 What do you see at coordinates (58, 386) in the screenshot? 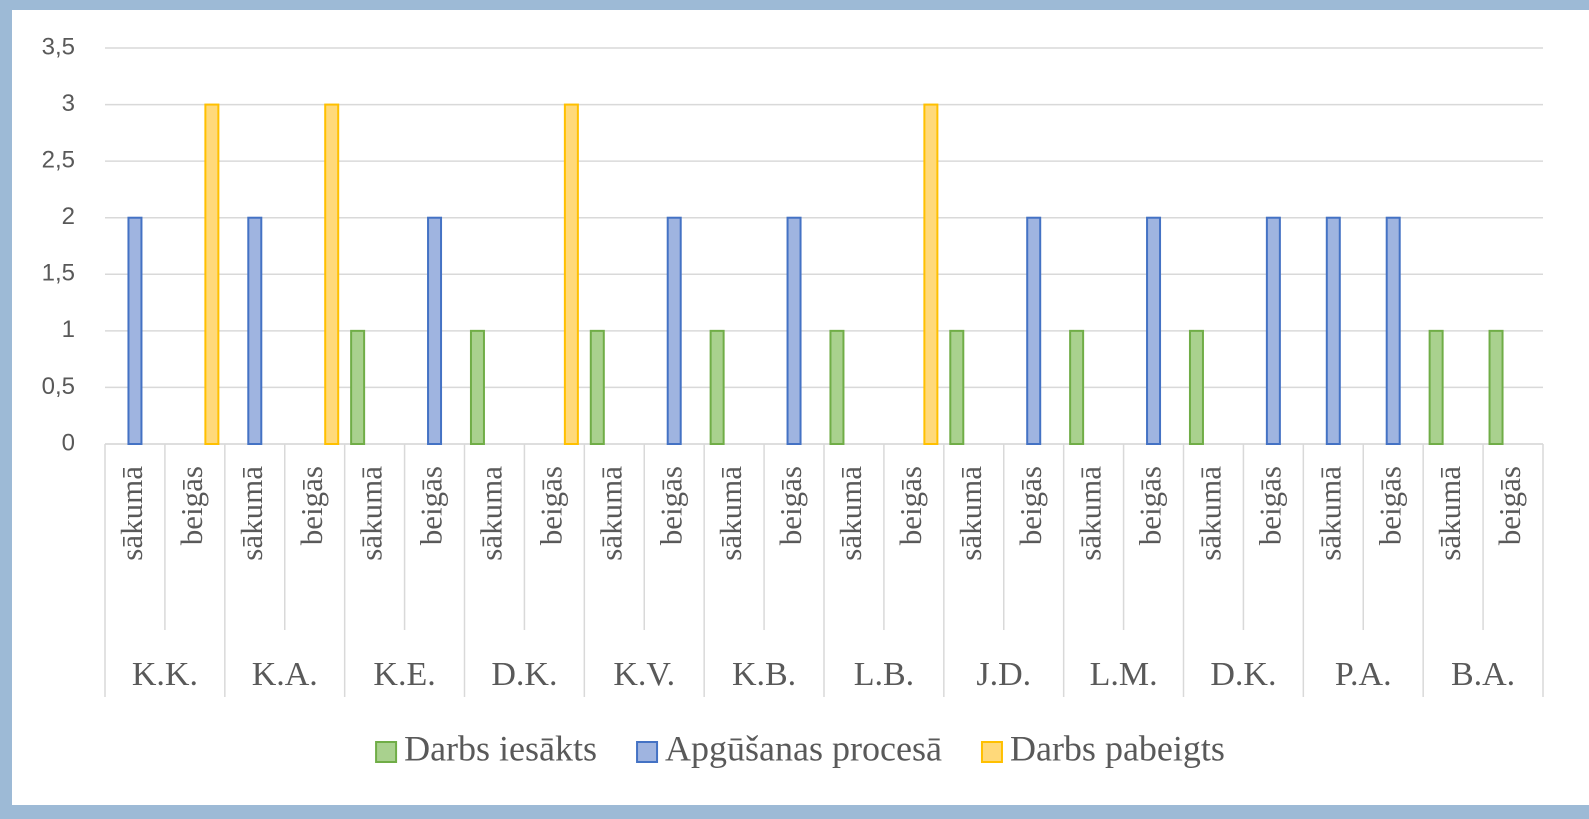
I see `y-tick-label: 0,5` at bounding box center [58, 386].